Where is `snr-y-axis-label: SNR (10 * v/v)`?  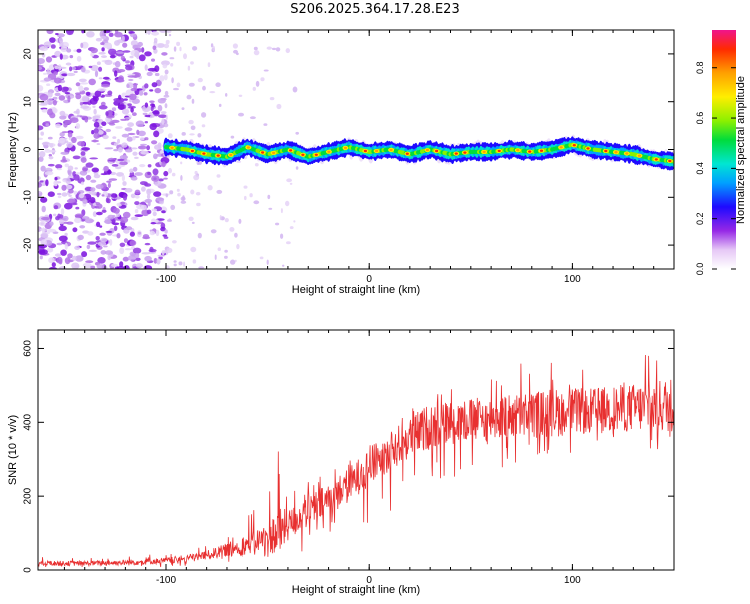
snr-y-axis-label: SNR (10 * v/v) is located at coordinates (13, 450).